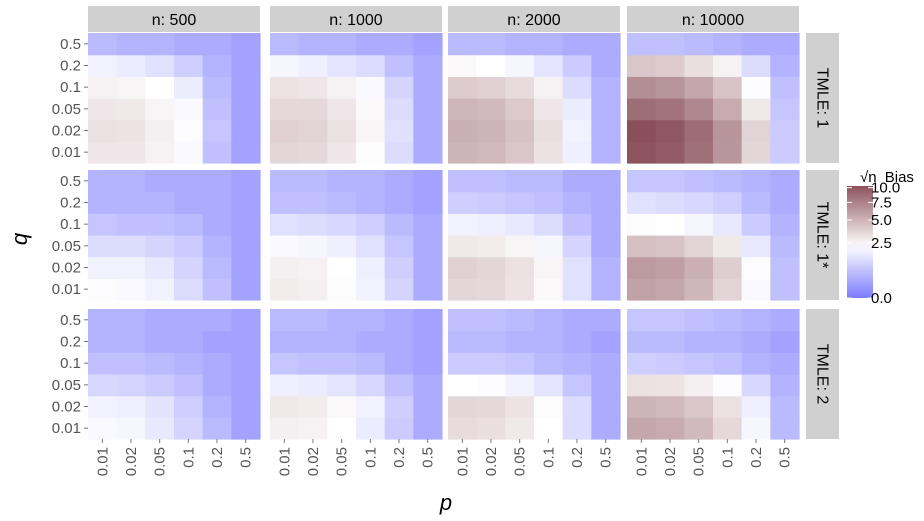 The image size is (924, 521). What do you see at coordinates (822, 235) in the screenshot?
I see `row-strip-label: TMLE: 1*` at bounding box center [822, 235].